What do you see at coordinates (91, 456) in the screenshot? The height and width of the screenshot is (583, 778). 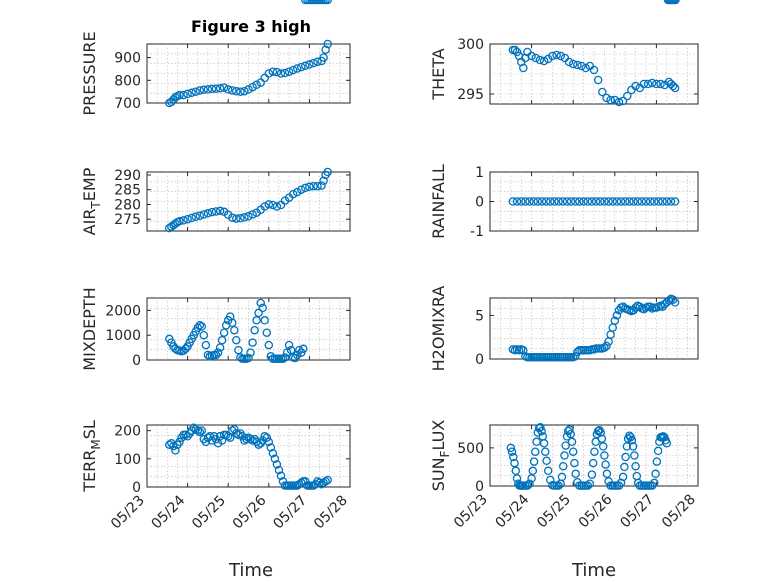 I see `y-axis-label: TERRMSL` at bounding box center [91, 456].